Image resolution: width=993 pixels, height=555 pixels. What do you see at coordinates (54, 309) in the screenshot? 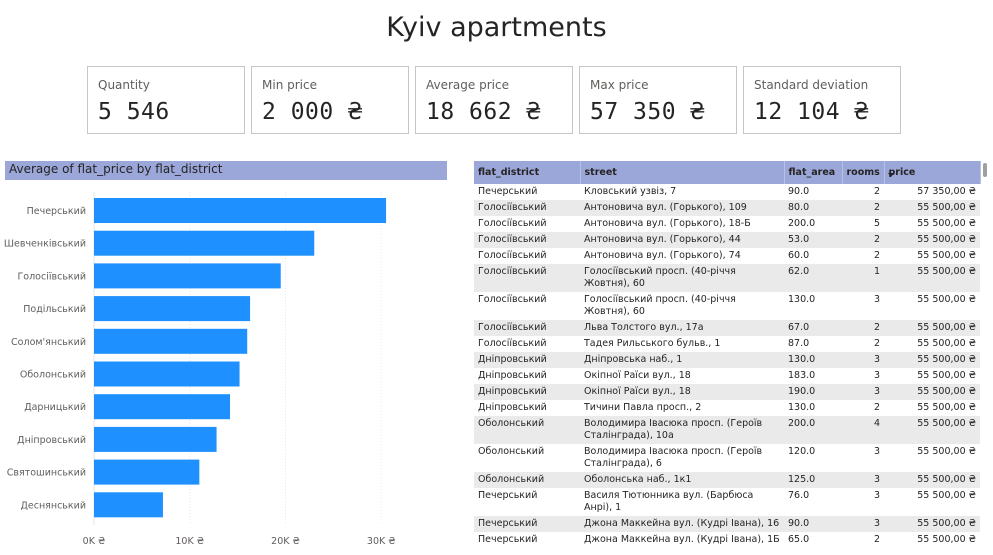
I see `category-label: Подільський` at bounding box center [54, 309].